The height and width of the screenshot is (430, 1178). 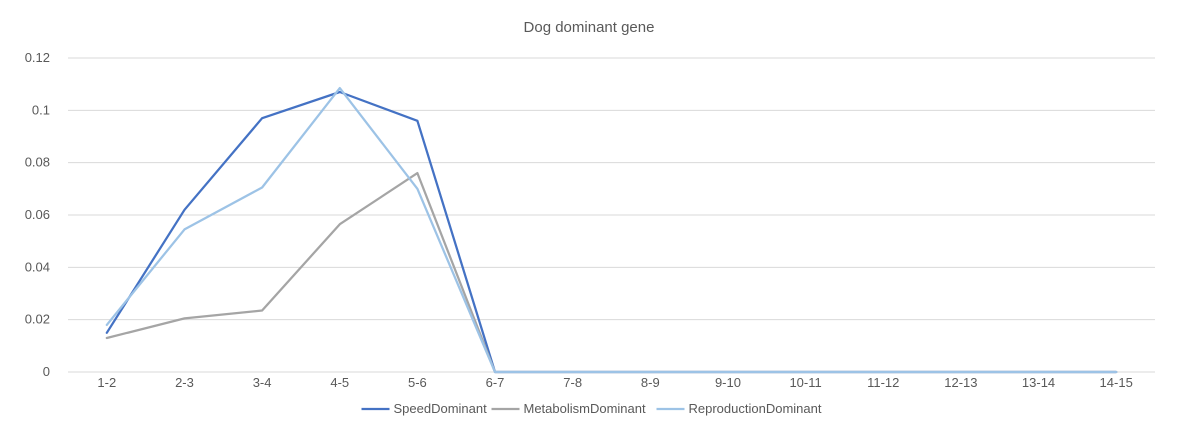 What do you see at coordinates (1116, 382) in the screenshot?
I see `x-tick-label: 14-15` at bounding box center [1116, 382].